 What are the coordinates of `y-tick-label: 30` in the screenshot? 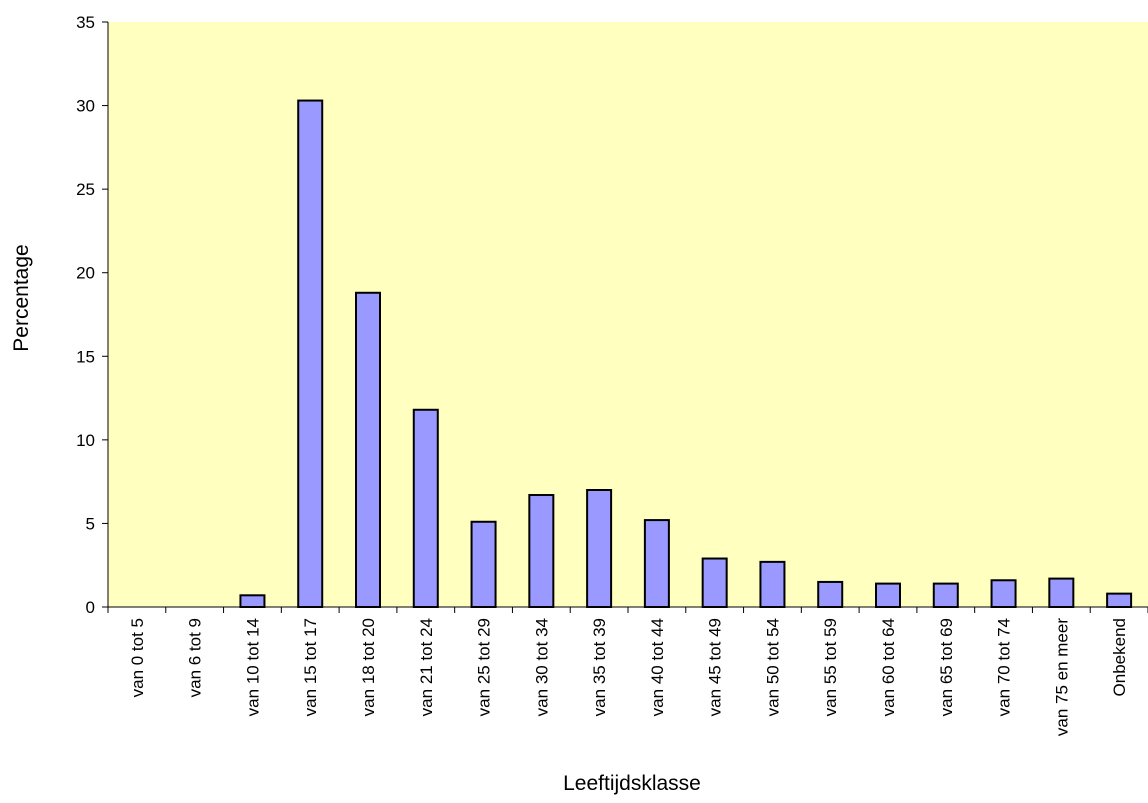 It's located at (85, 106).